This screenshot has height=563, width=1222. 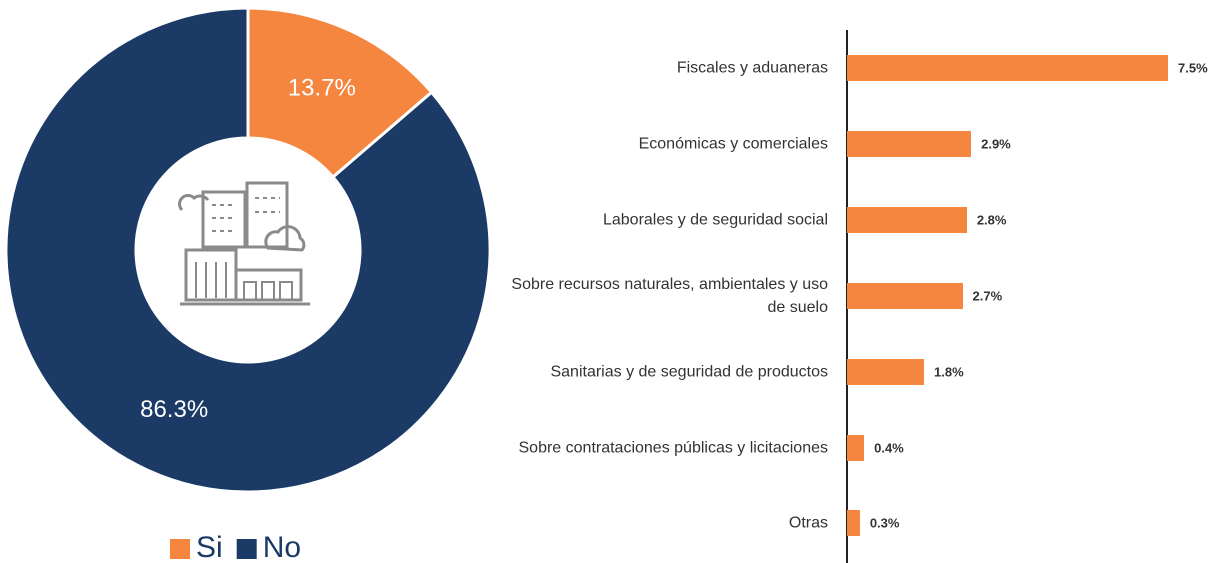 What do you see at coordinates (752, 68) in the screenshot?
I see `category-label: Fiscales y aduaneras` at bounding box center [752, 68].